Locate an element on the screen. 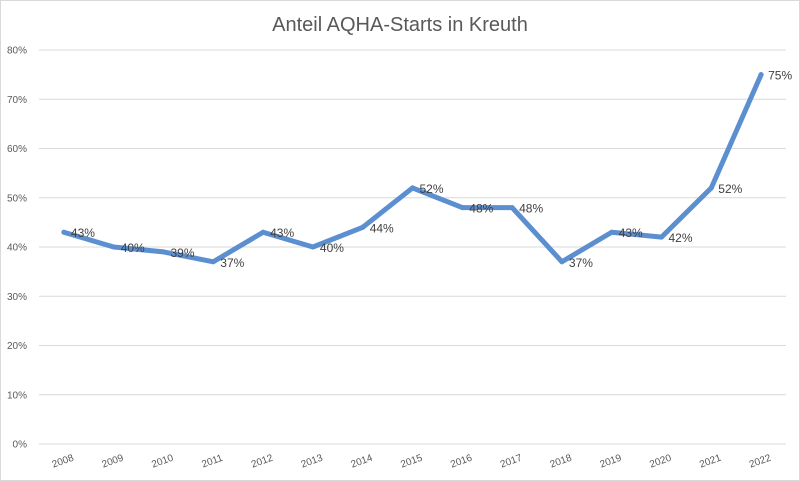  data-label: 75% is located at coordinates (780, 76).